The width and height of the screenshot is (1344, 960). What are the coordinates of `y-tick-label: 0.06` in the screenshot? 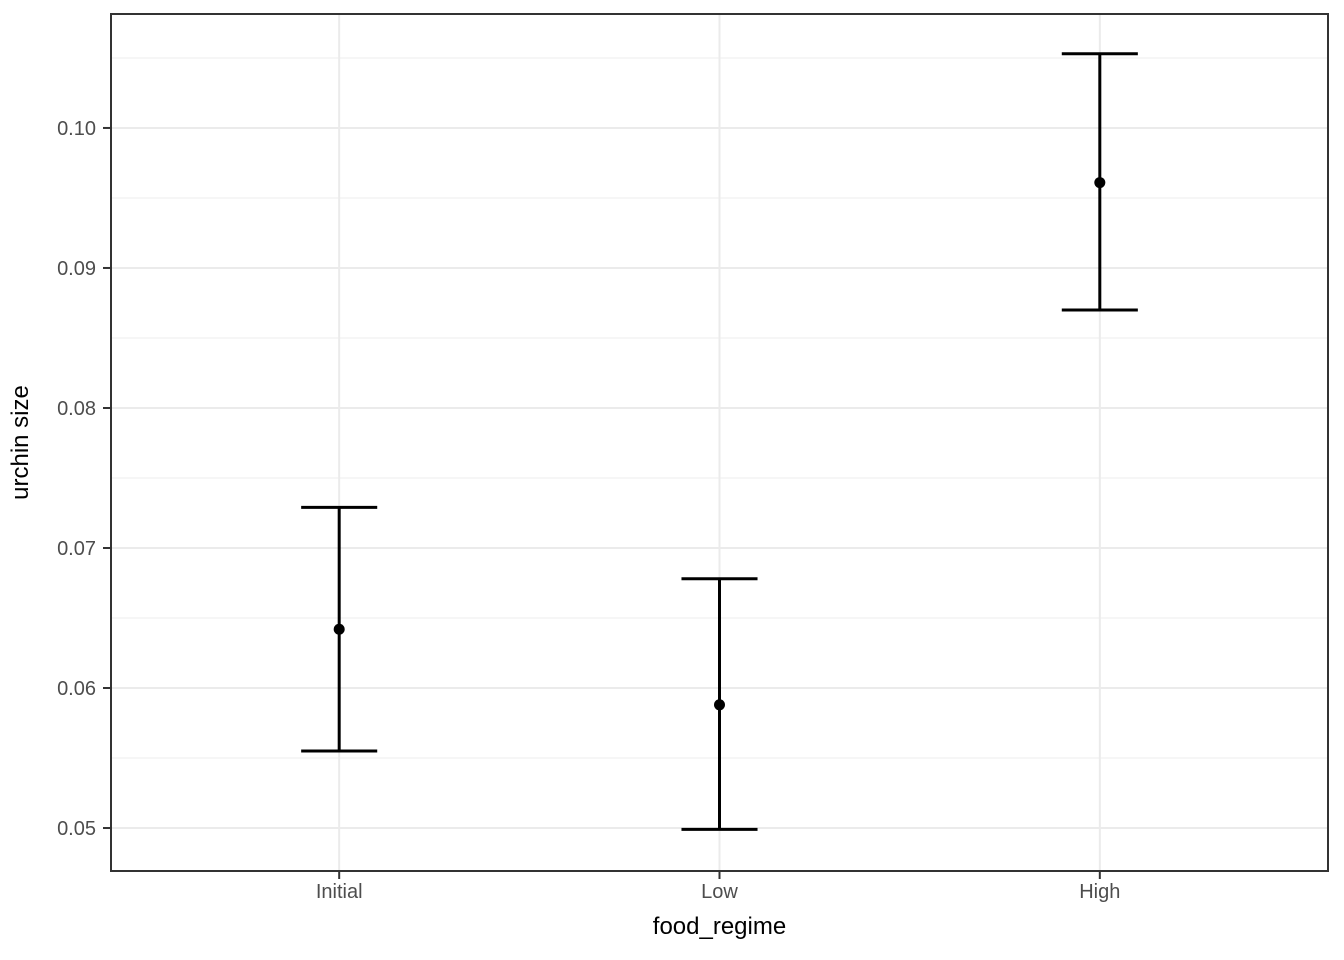 It's located at (76, 689).